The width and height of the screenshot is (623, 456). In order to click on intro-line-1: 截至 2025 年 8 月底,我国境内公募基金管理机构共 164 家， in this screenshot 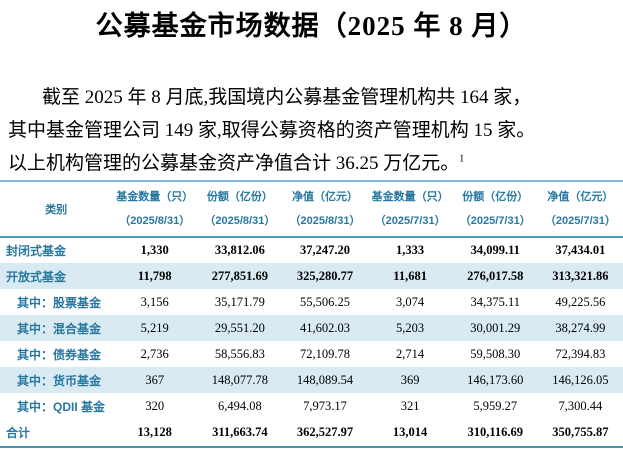, I will do `click(287, 97)`.